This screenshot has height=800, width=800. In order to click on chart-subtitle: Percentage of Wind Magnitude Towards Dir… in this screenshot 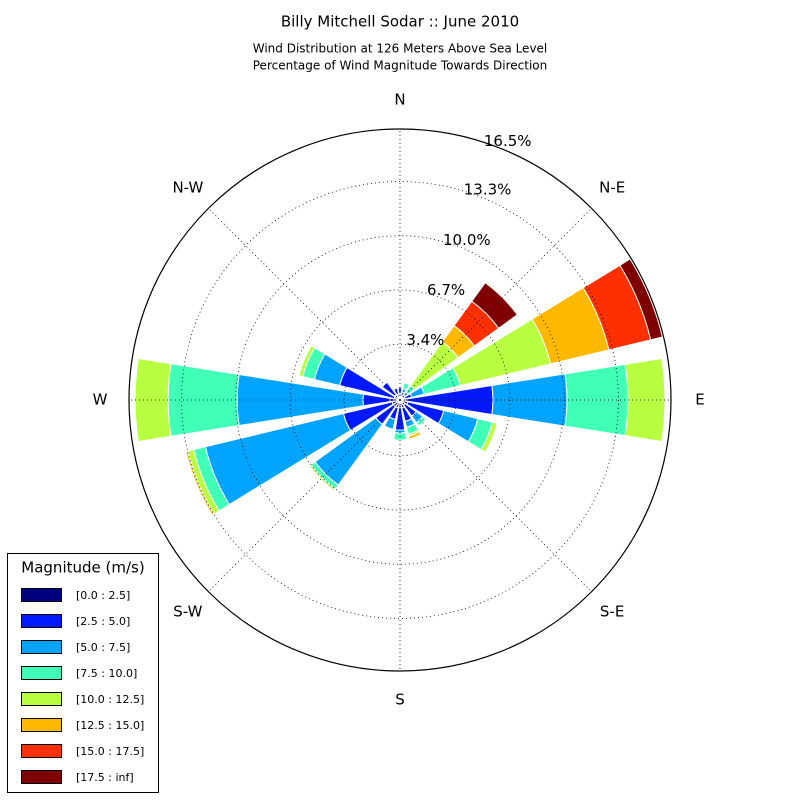, I will do `click(400, 66)`.